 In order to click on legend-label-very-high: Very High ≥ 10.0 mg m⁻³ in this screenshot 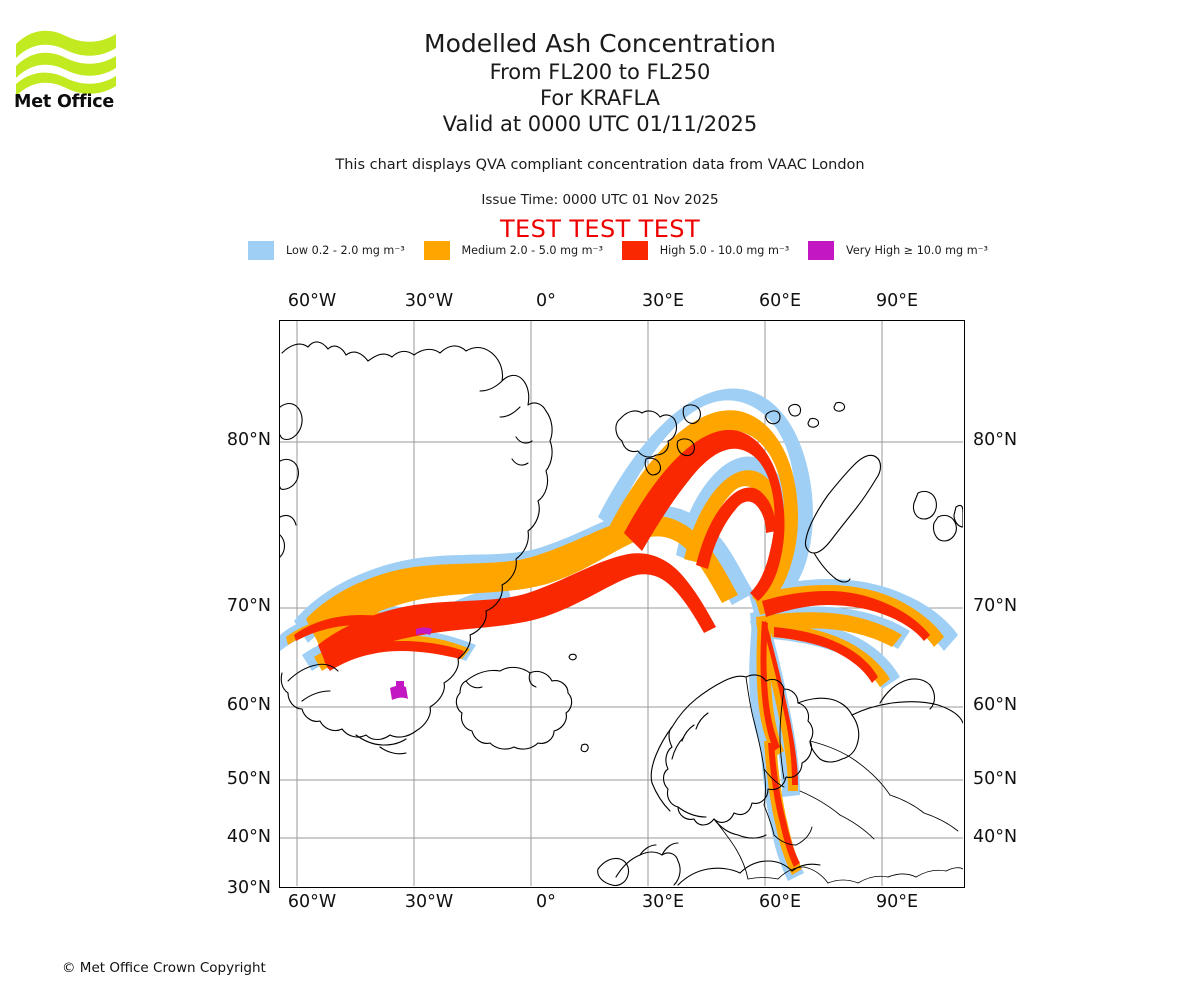, I will do `click(917, 250)`.